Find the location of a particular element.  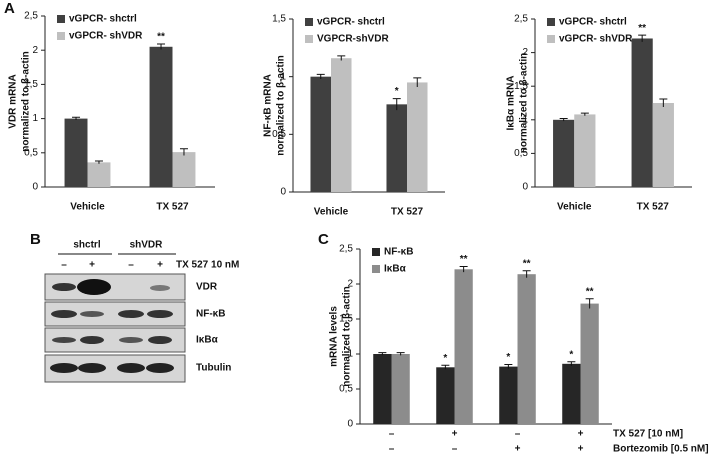

blot-lane: + is located at coordinates (160, 265).